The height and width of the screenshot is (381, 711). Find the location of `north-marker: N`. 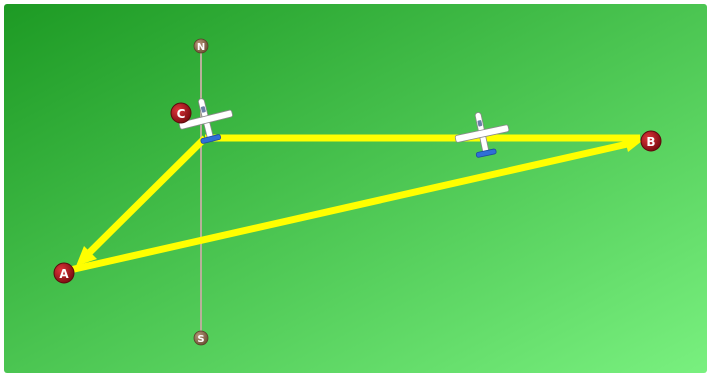

north-marker: N is located at coordinates (201, 46).